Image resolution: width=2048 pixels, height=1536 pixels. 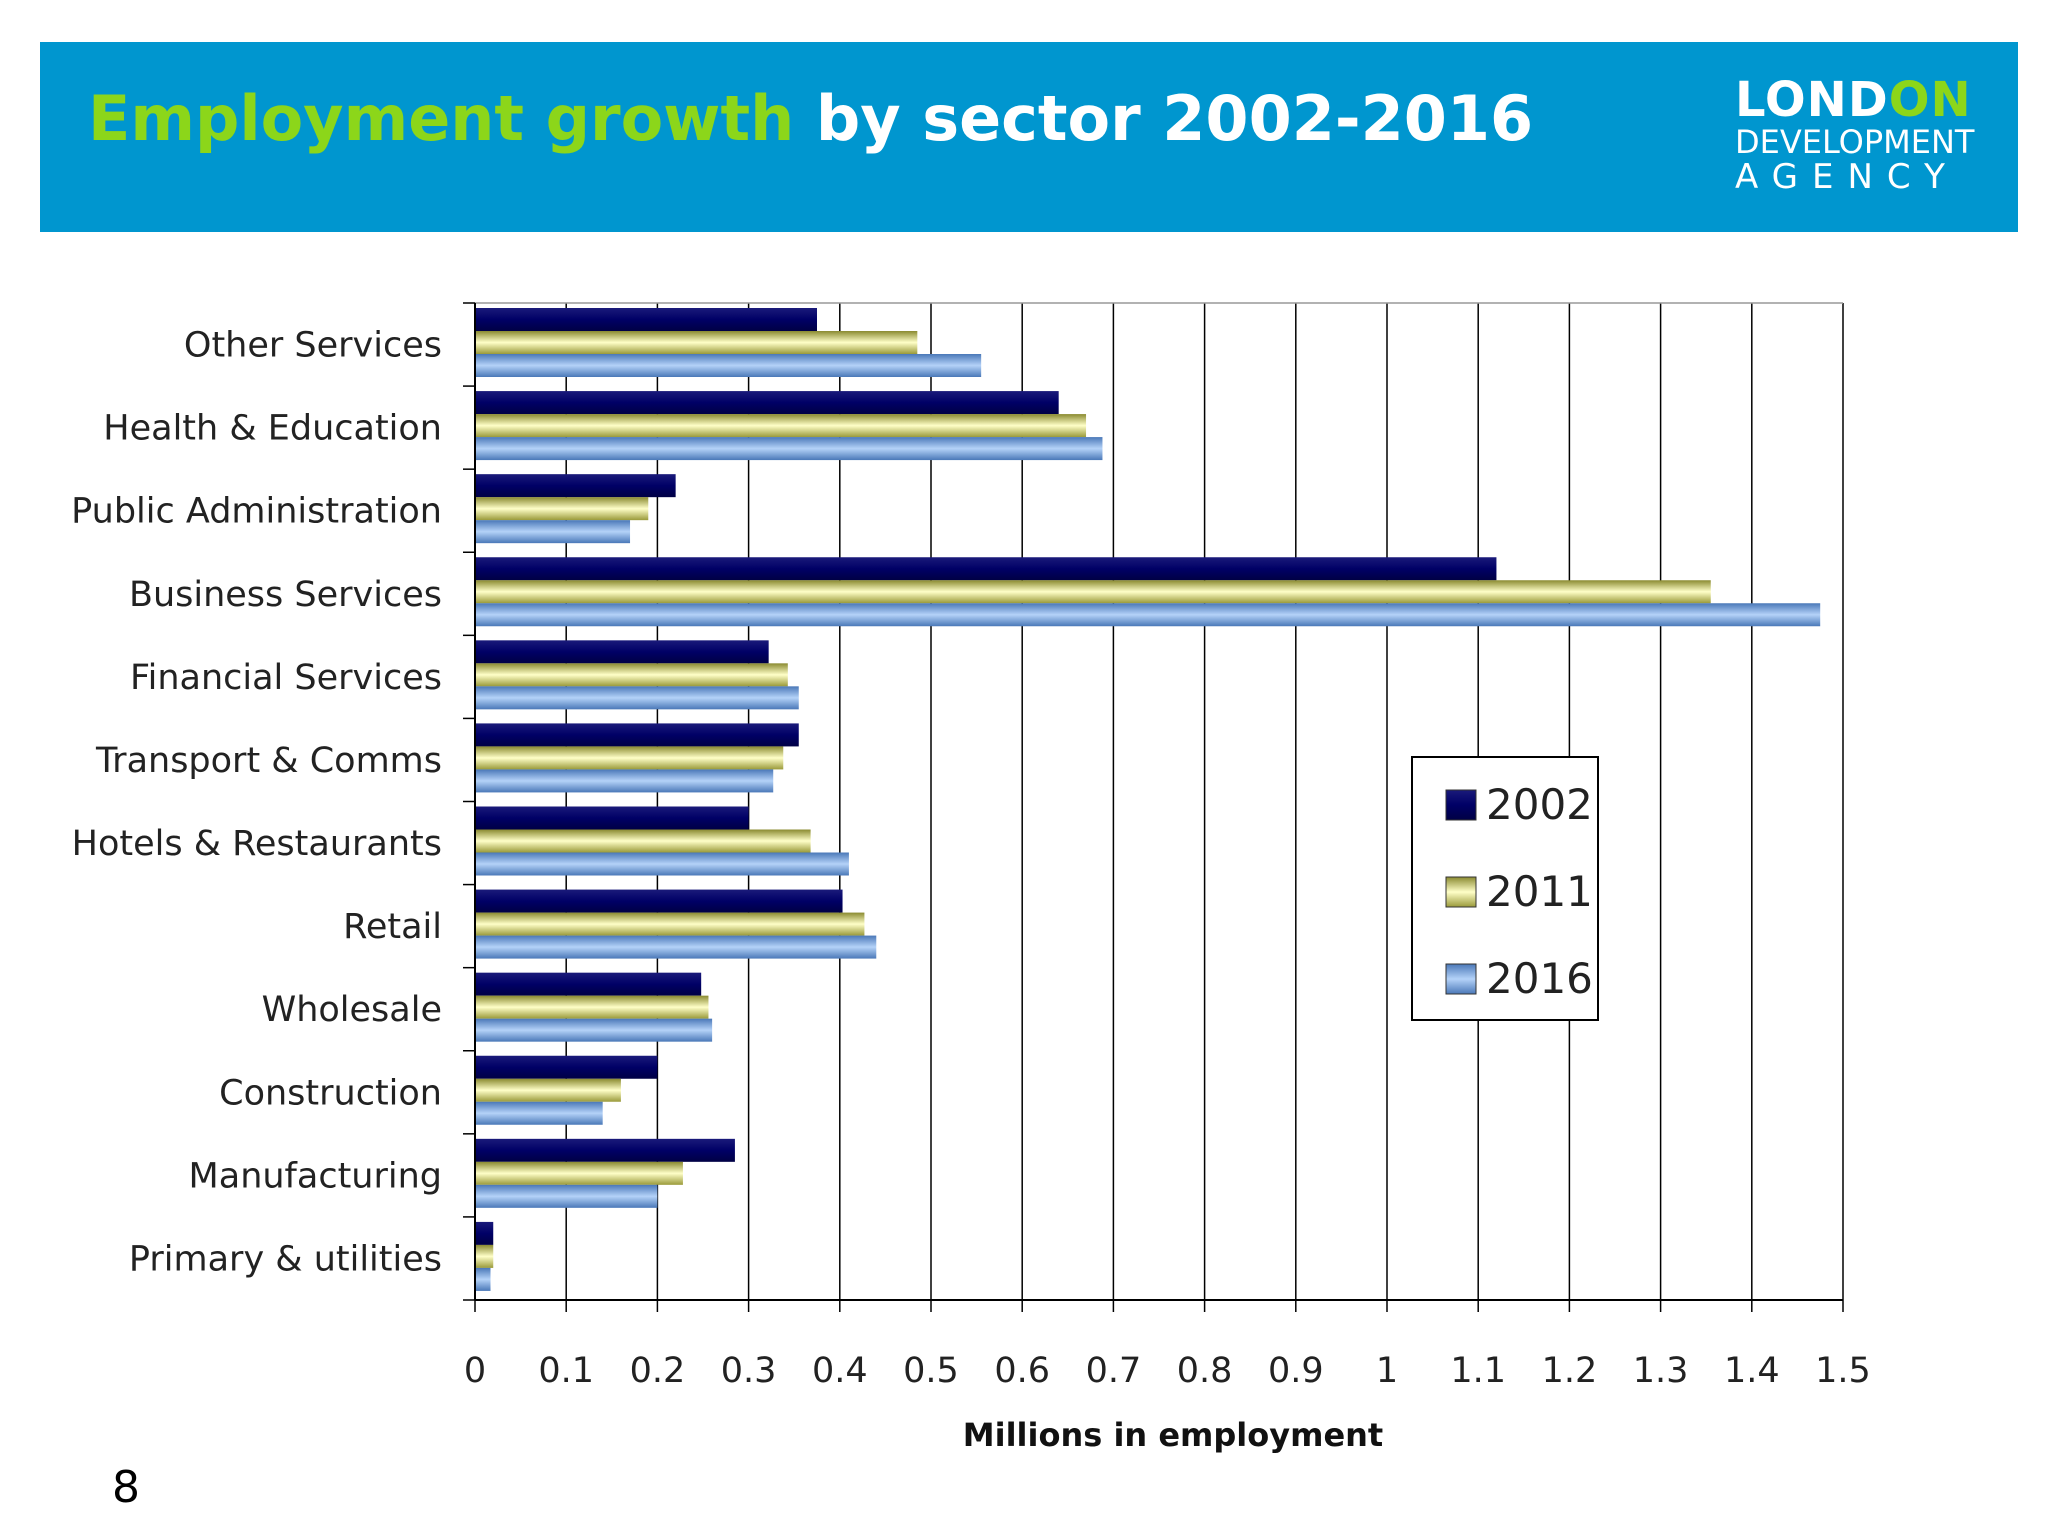 What do you see at coordinates (1461, 892) in the screenshot?
I see `legend-swatch-2011` at bounding box center [1461, 892].